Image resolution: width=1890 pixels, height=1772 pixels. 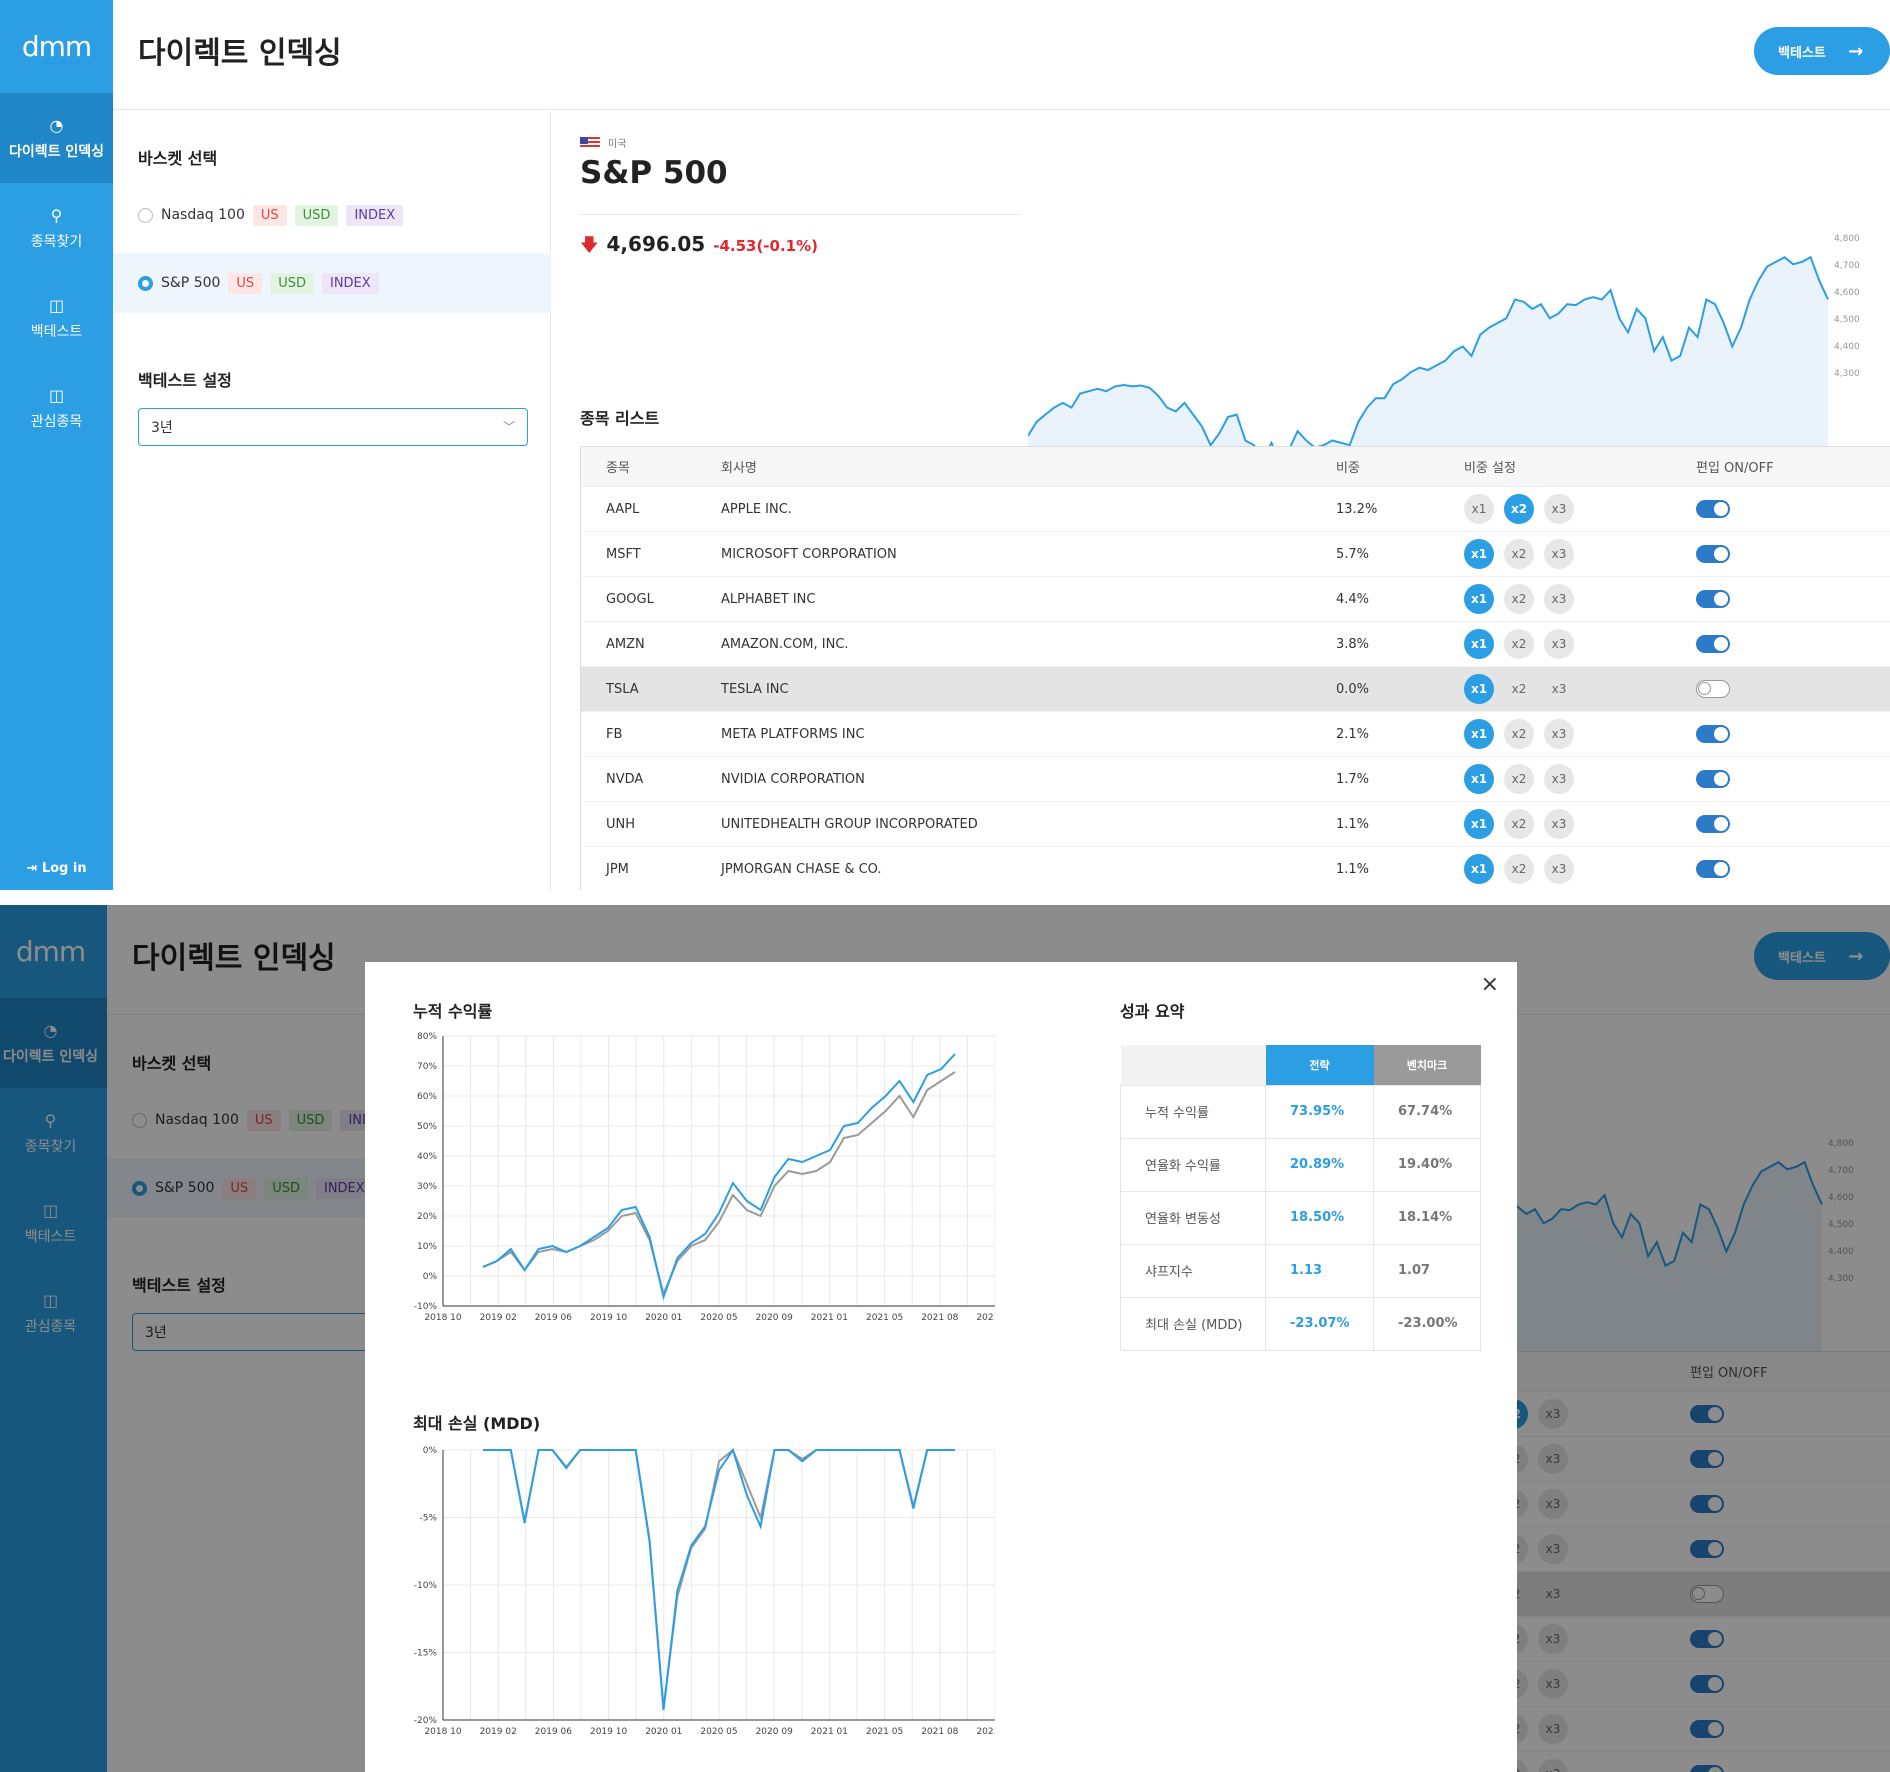 What do you see at coordinates (699, 247) in the screenshot?
I see `price-row: 🡇 4,696.05 -4.53(-0.1%)` at bounding box center [699, 247].